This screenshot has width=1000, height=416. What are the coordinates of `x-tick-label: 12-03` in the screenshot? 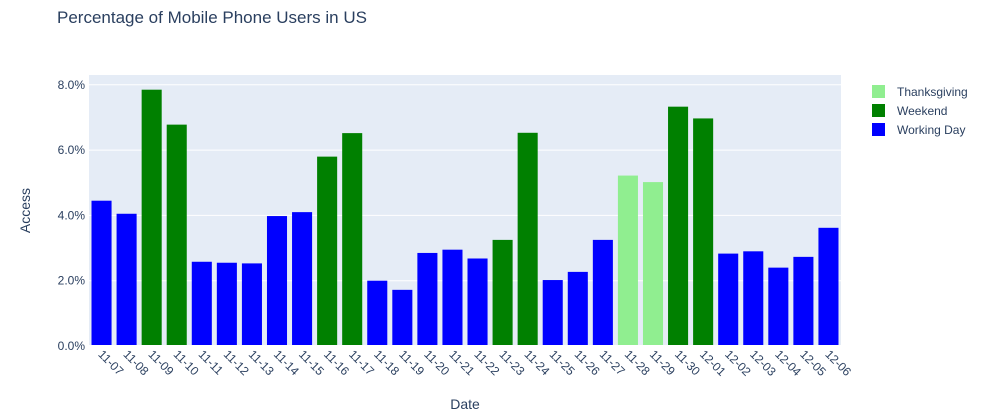 It's located at (763, 363).